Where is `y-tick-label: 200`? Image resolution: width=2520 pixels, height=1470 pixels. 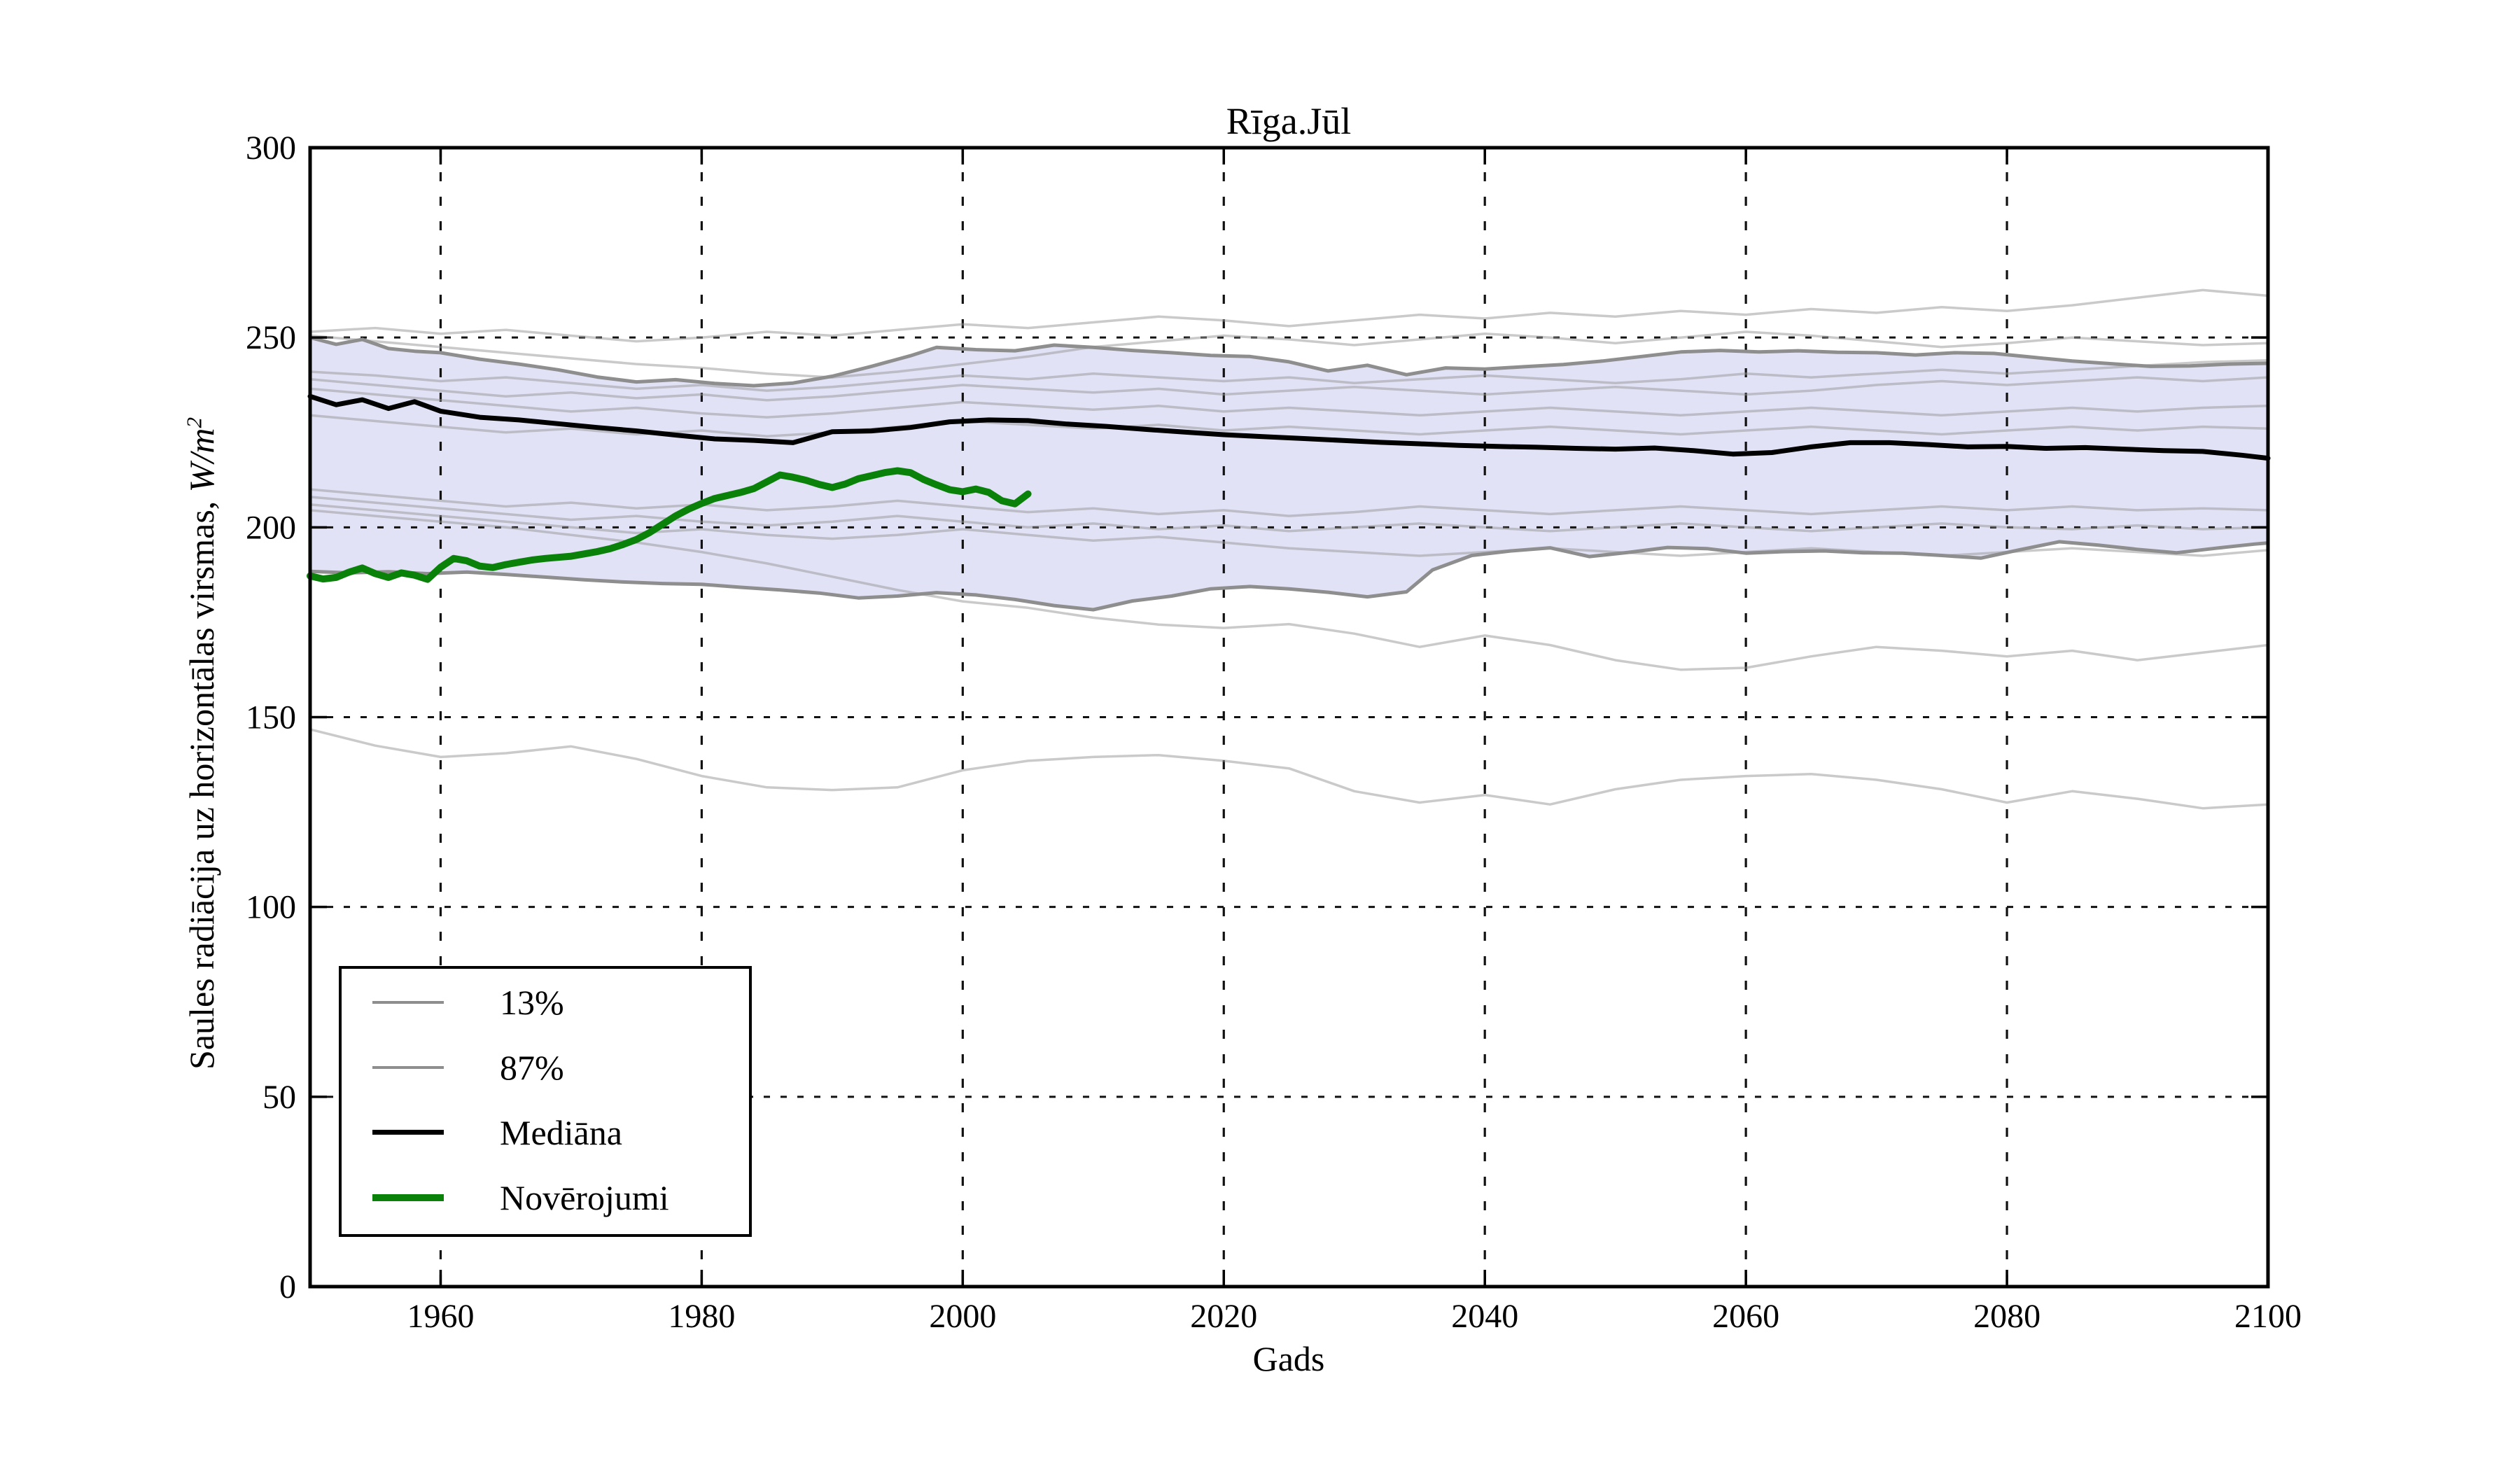
y-tick-label: 200 is located at coordinates (271, 527).